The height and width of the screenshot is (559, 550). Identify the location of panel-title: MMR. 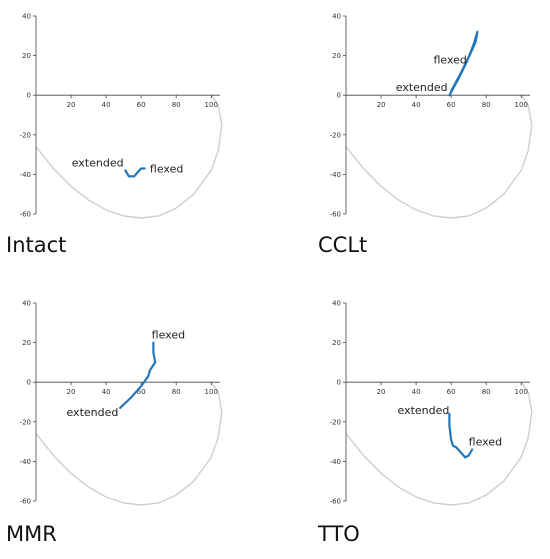
(31, 534).